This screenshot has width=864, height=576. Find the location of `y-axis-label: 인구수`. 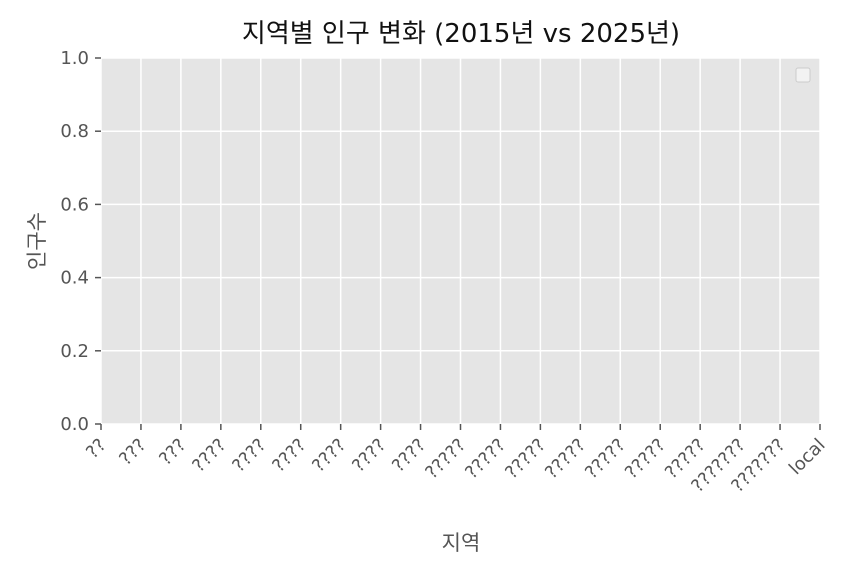

y-axis-label: 인구수 is located at coordinates (37, 241).